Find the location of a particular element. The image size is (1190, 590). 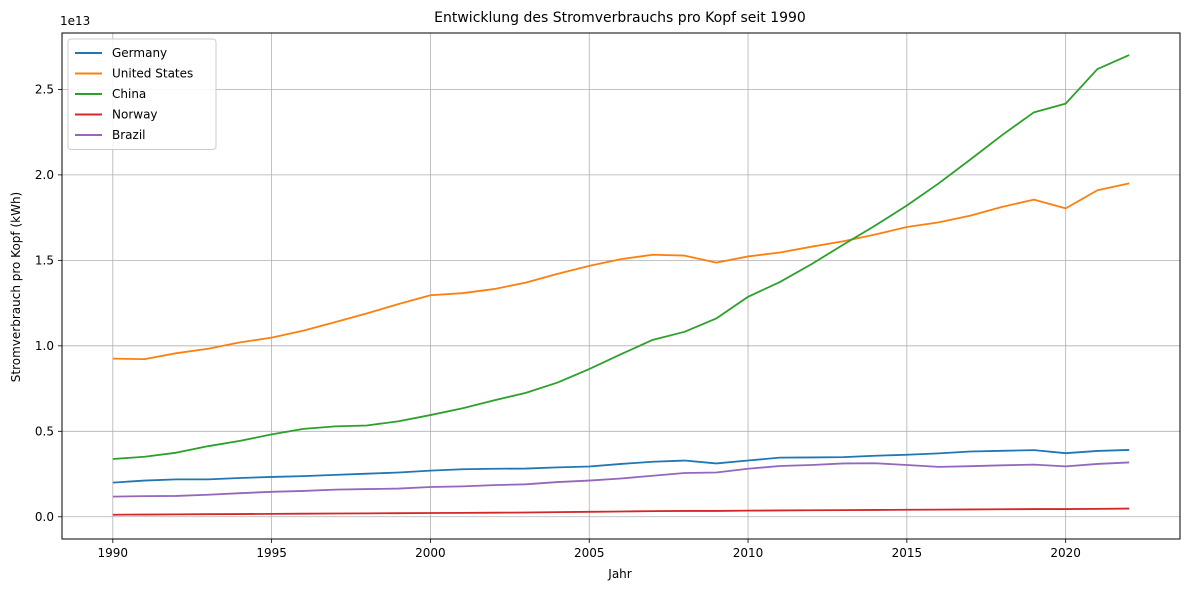

series-line-germany is located at coordinates (621, 466).